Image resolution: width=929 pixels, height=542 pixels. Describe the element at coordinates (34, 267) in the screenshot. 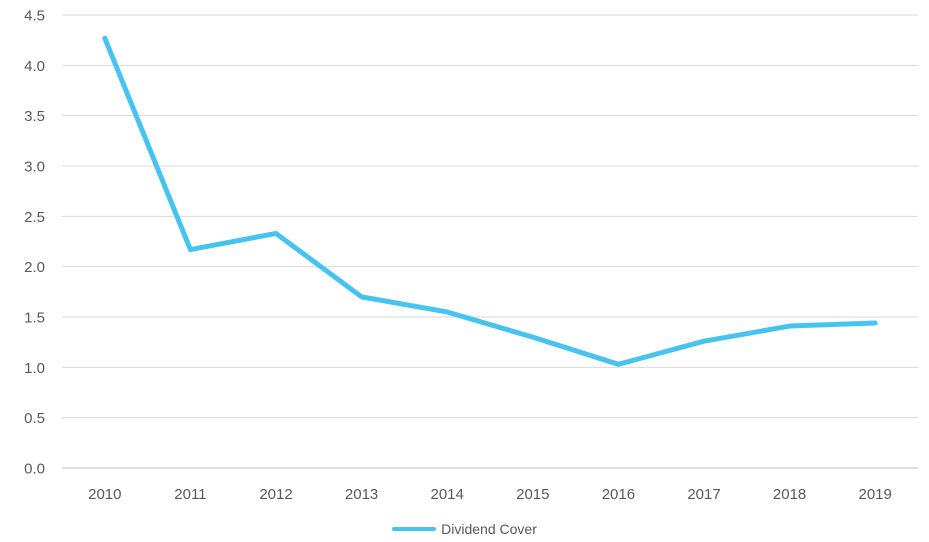

I see `y-tick-label: 2.0` at that location.